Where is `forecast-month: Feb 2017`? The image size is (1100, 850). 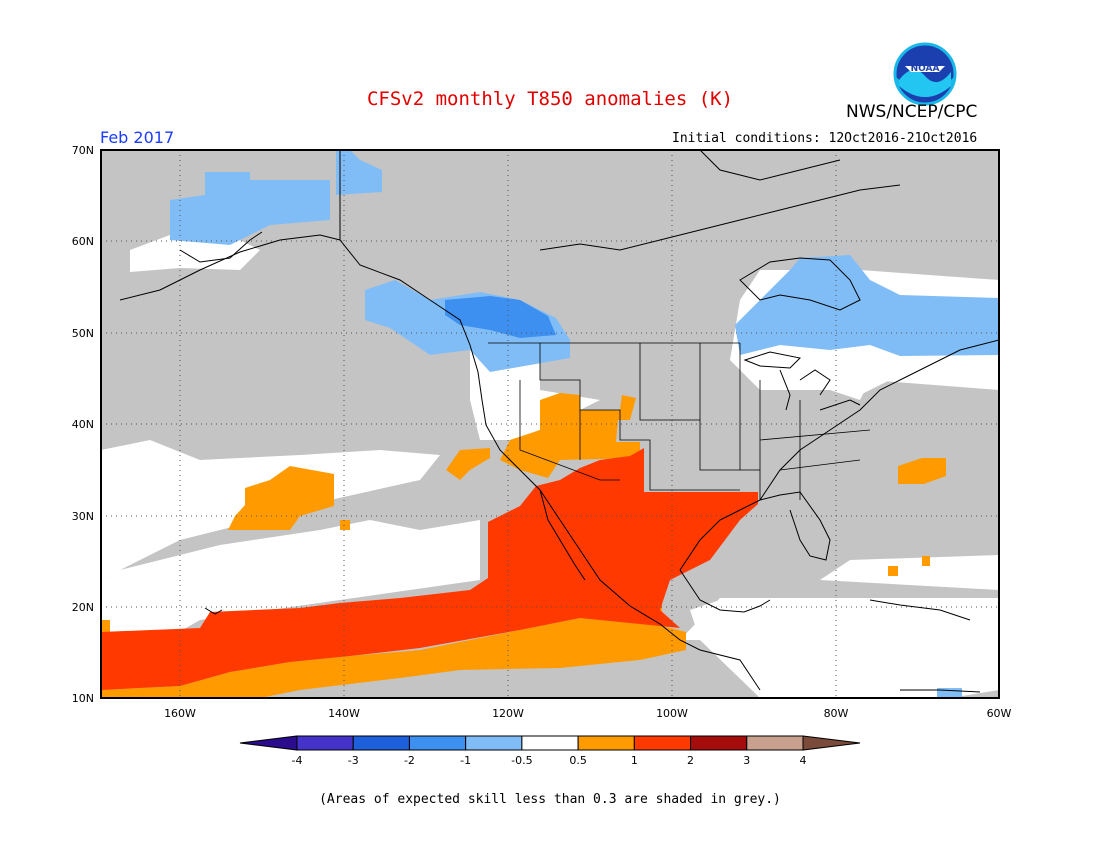
forecast-month: Feb 2017 is located at coordinates (137, 137).